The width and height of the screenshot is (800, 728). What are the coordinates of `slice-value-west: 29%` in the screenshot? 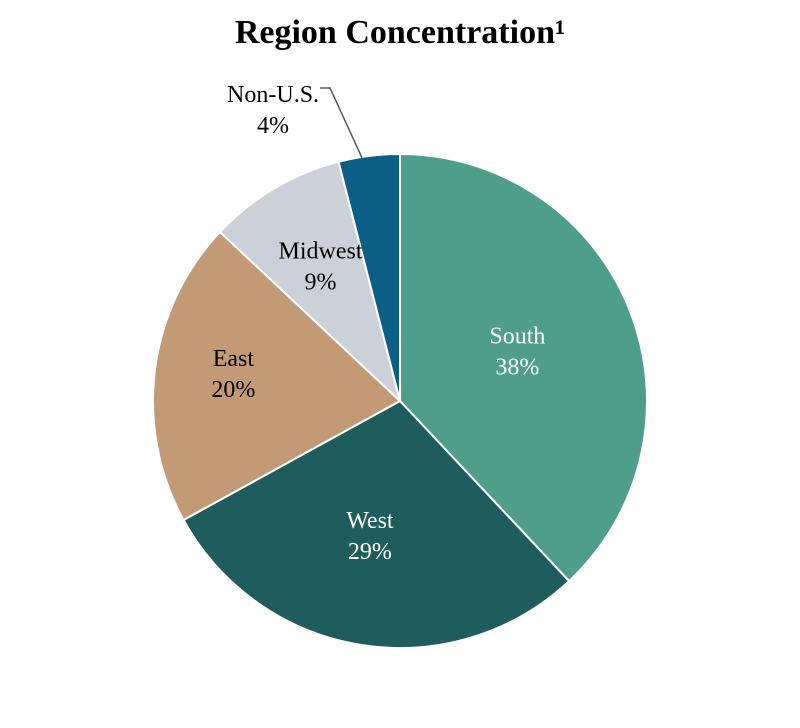 It's located at (370, 552).